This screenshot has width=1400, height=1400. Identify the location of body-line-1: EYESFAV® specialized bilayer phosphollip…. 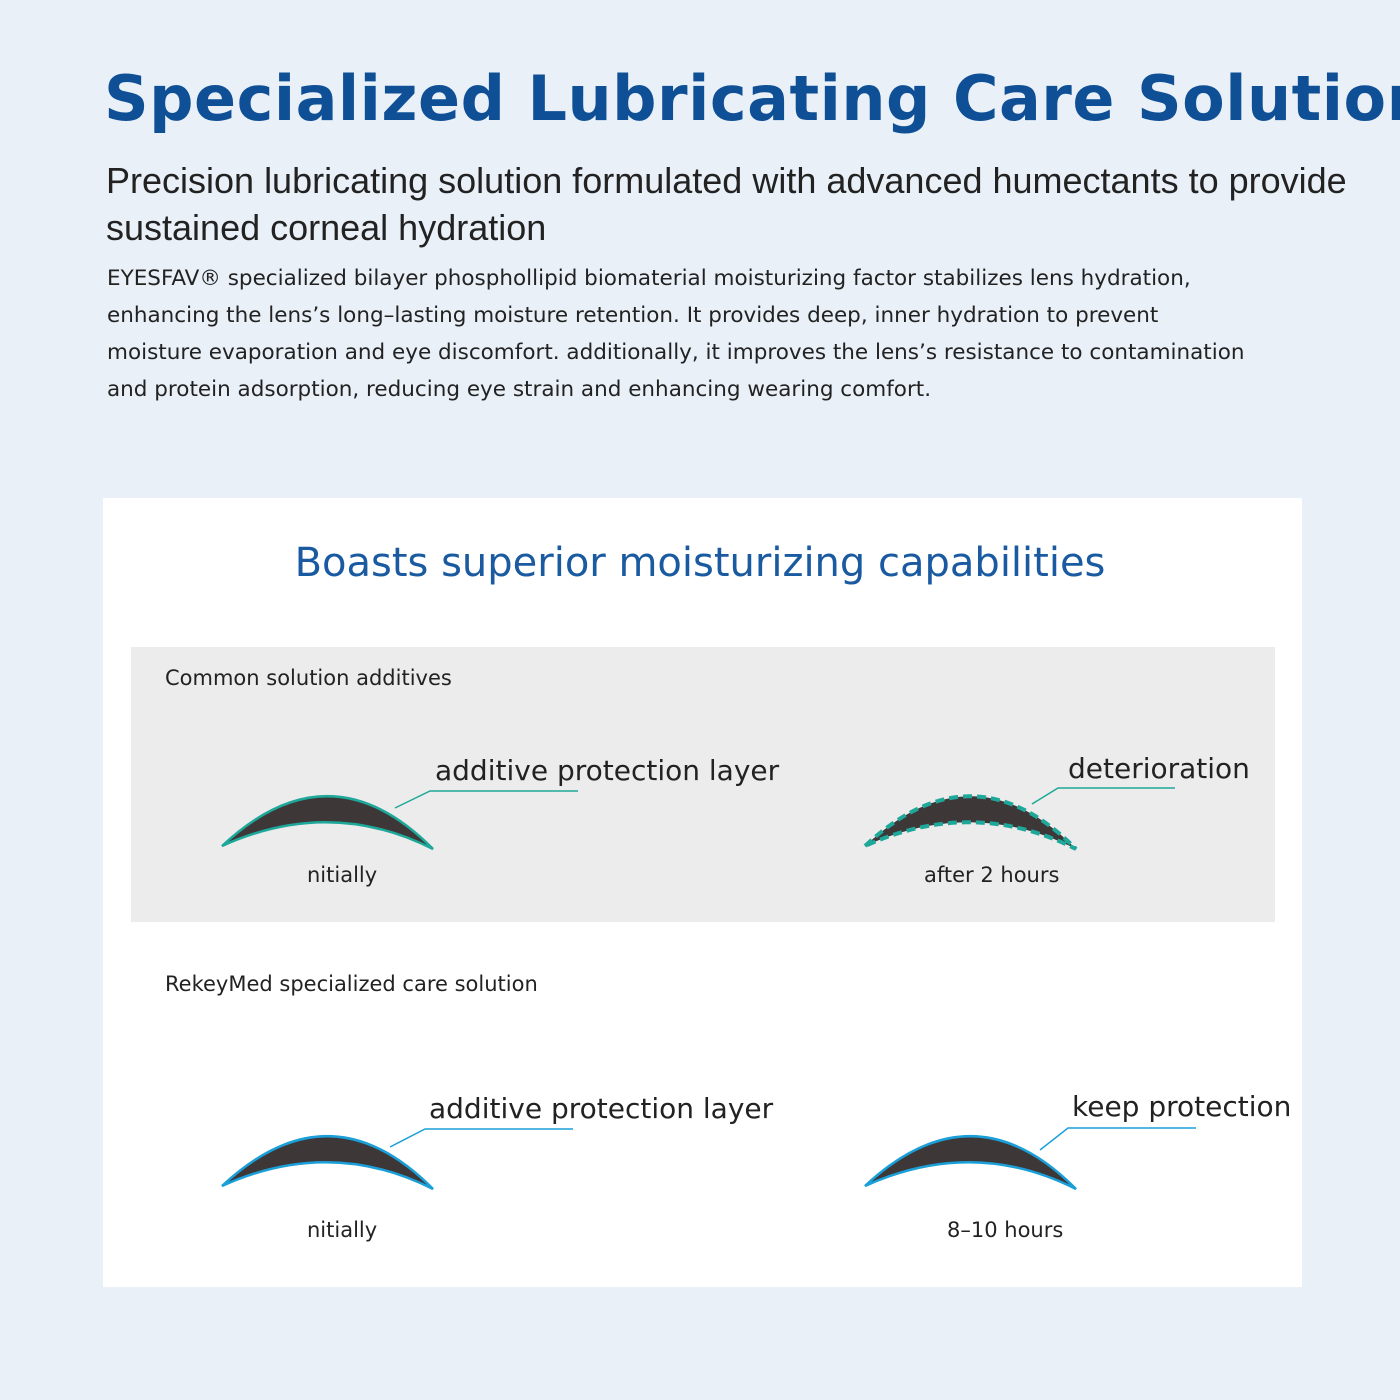
(649, 278).